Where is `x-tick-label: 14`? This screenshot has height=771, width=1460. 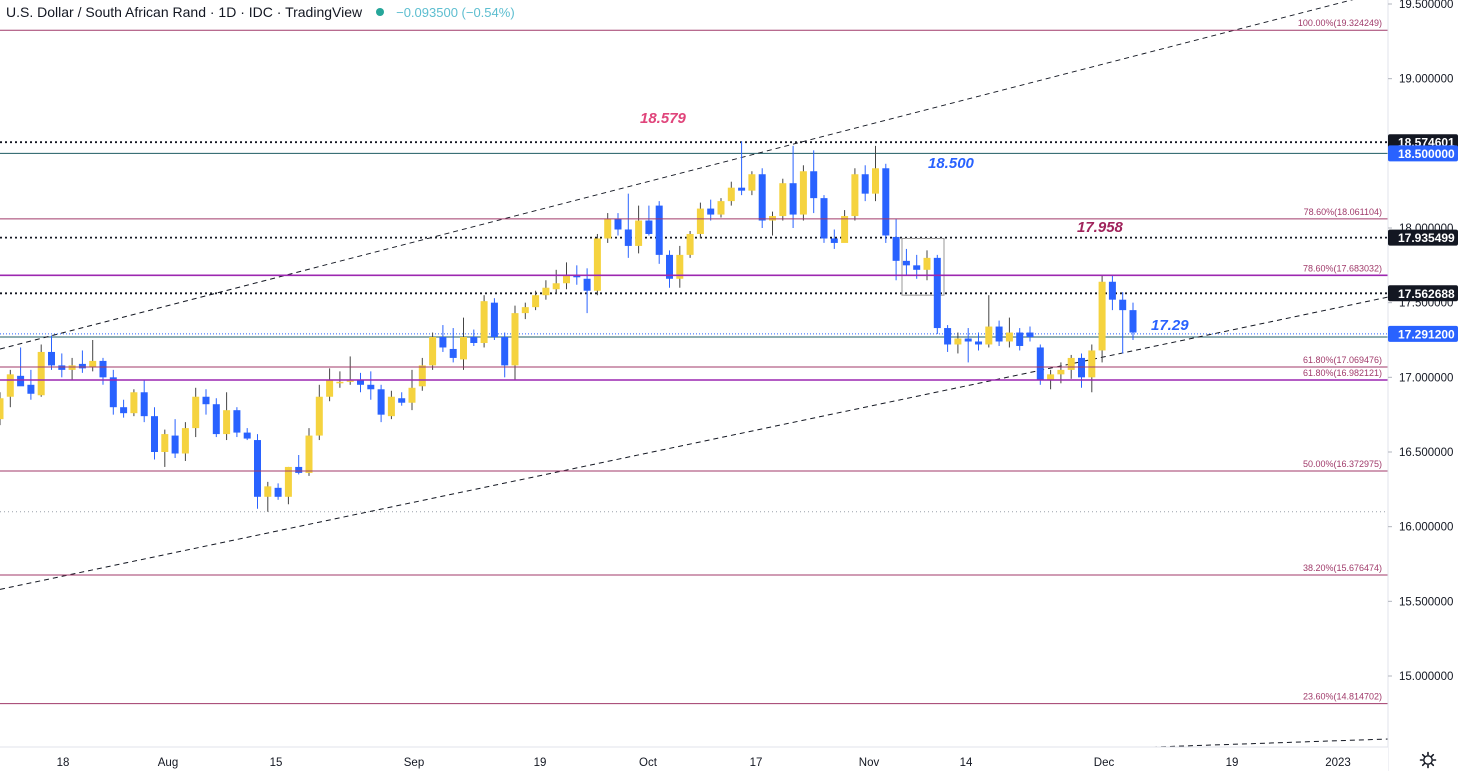
x-tick-label: 14 is located at coordinates (966, 763).